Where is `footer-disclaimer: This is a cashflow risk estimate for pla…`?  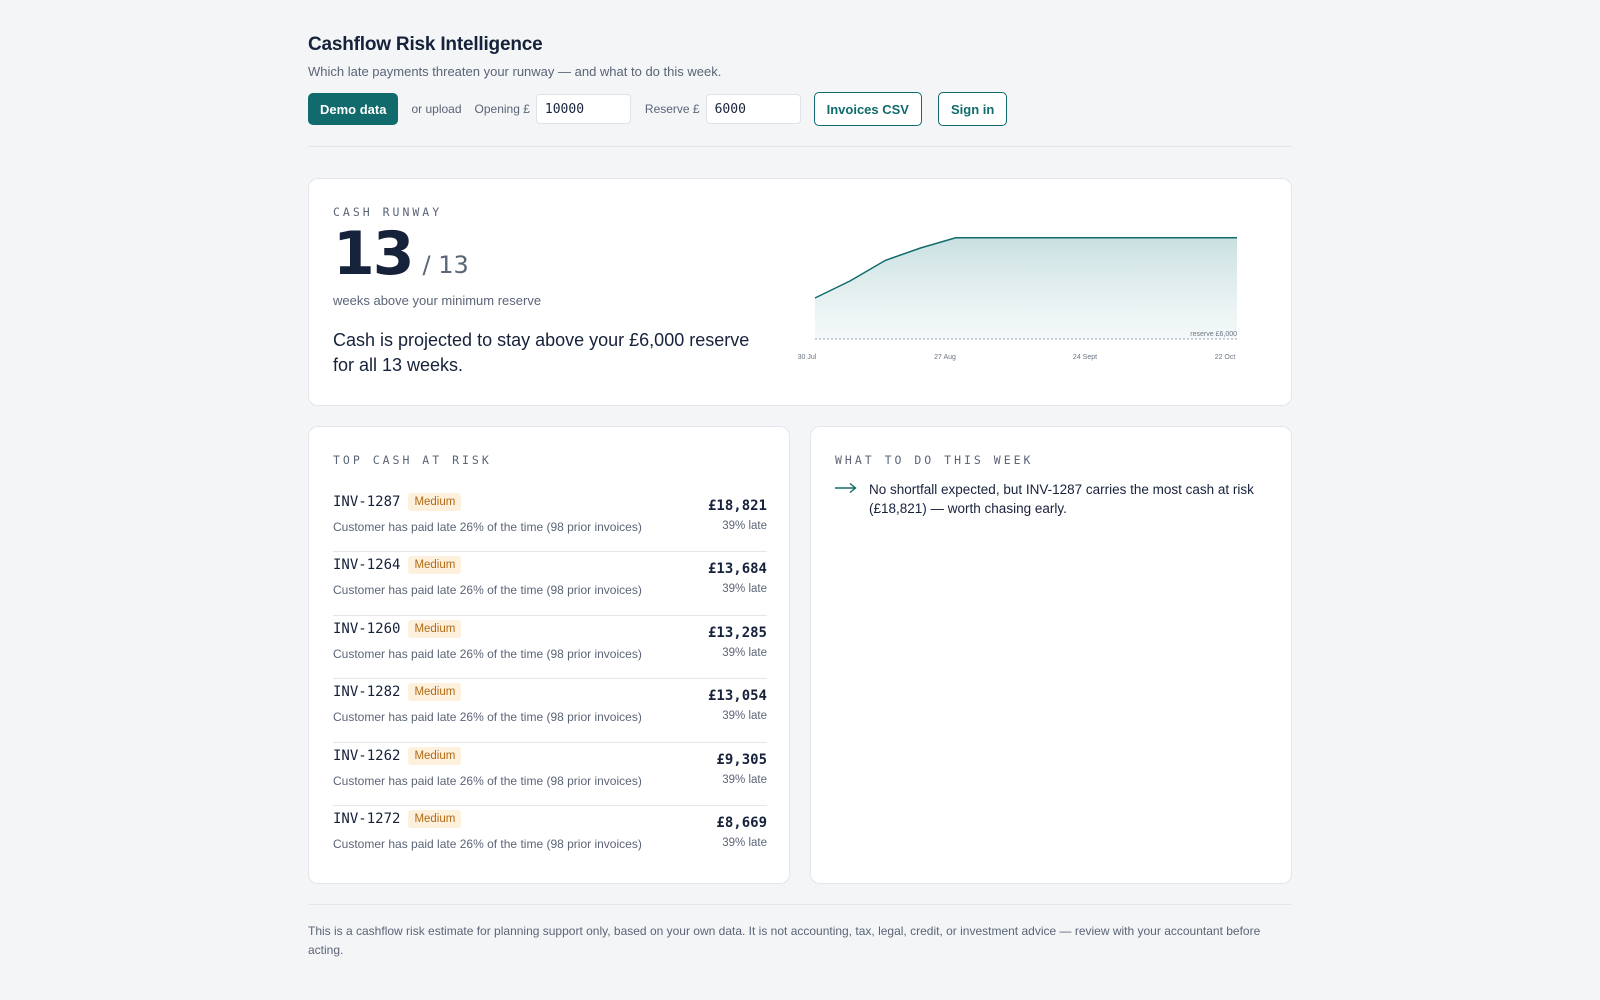 footer-disclaimer: This is a cashflow risk estimate for pla… is located at coordinates (784, 940).